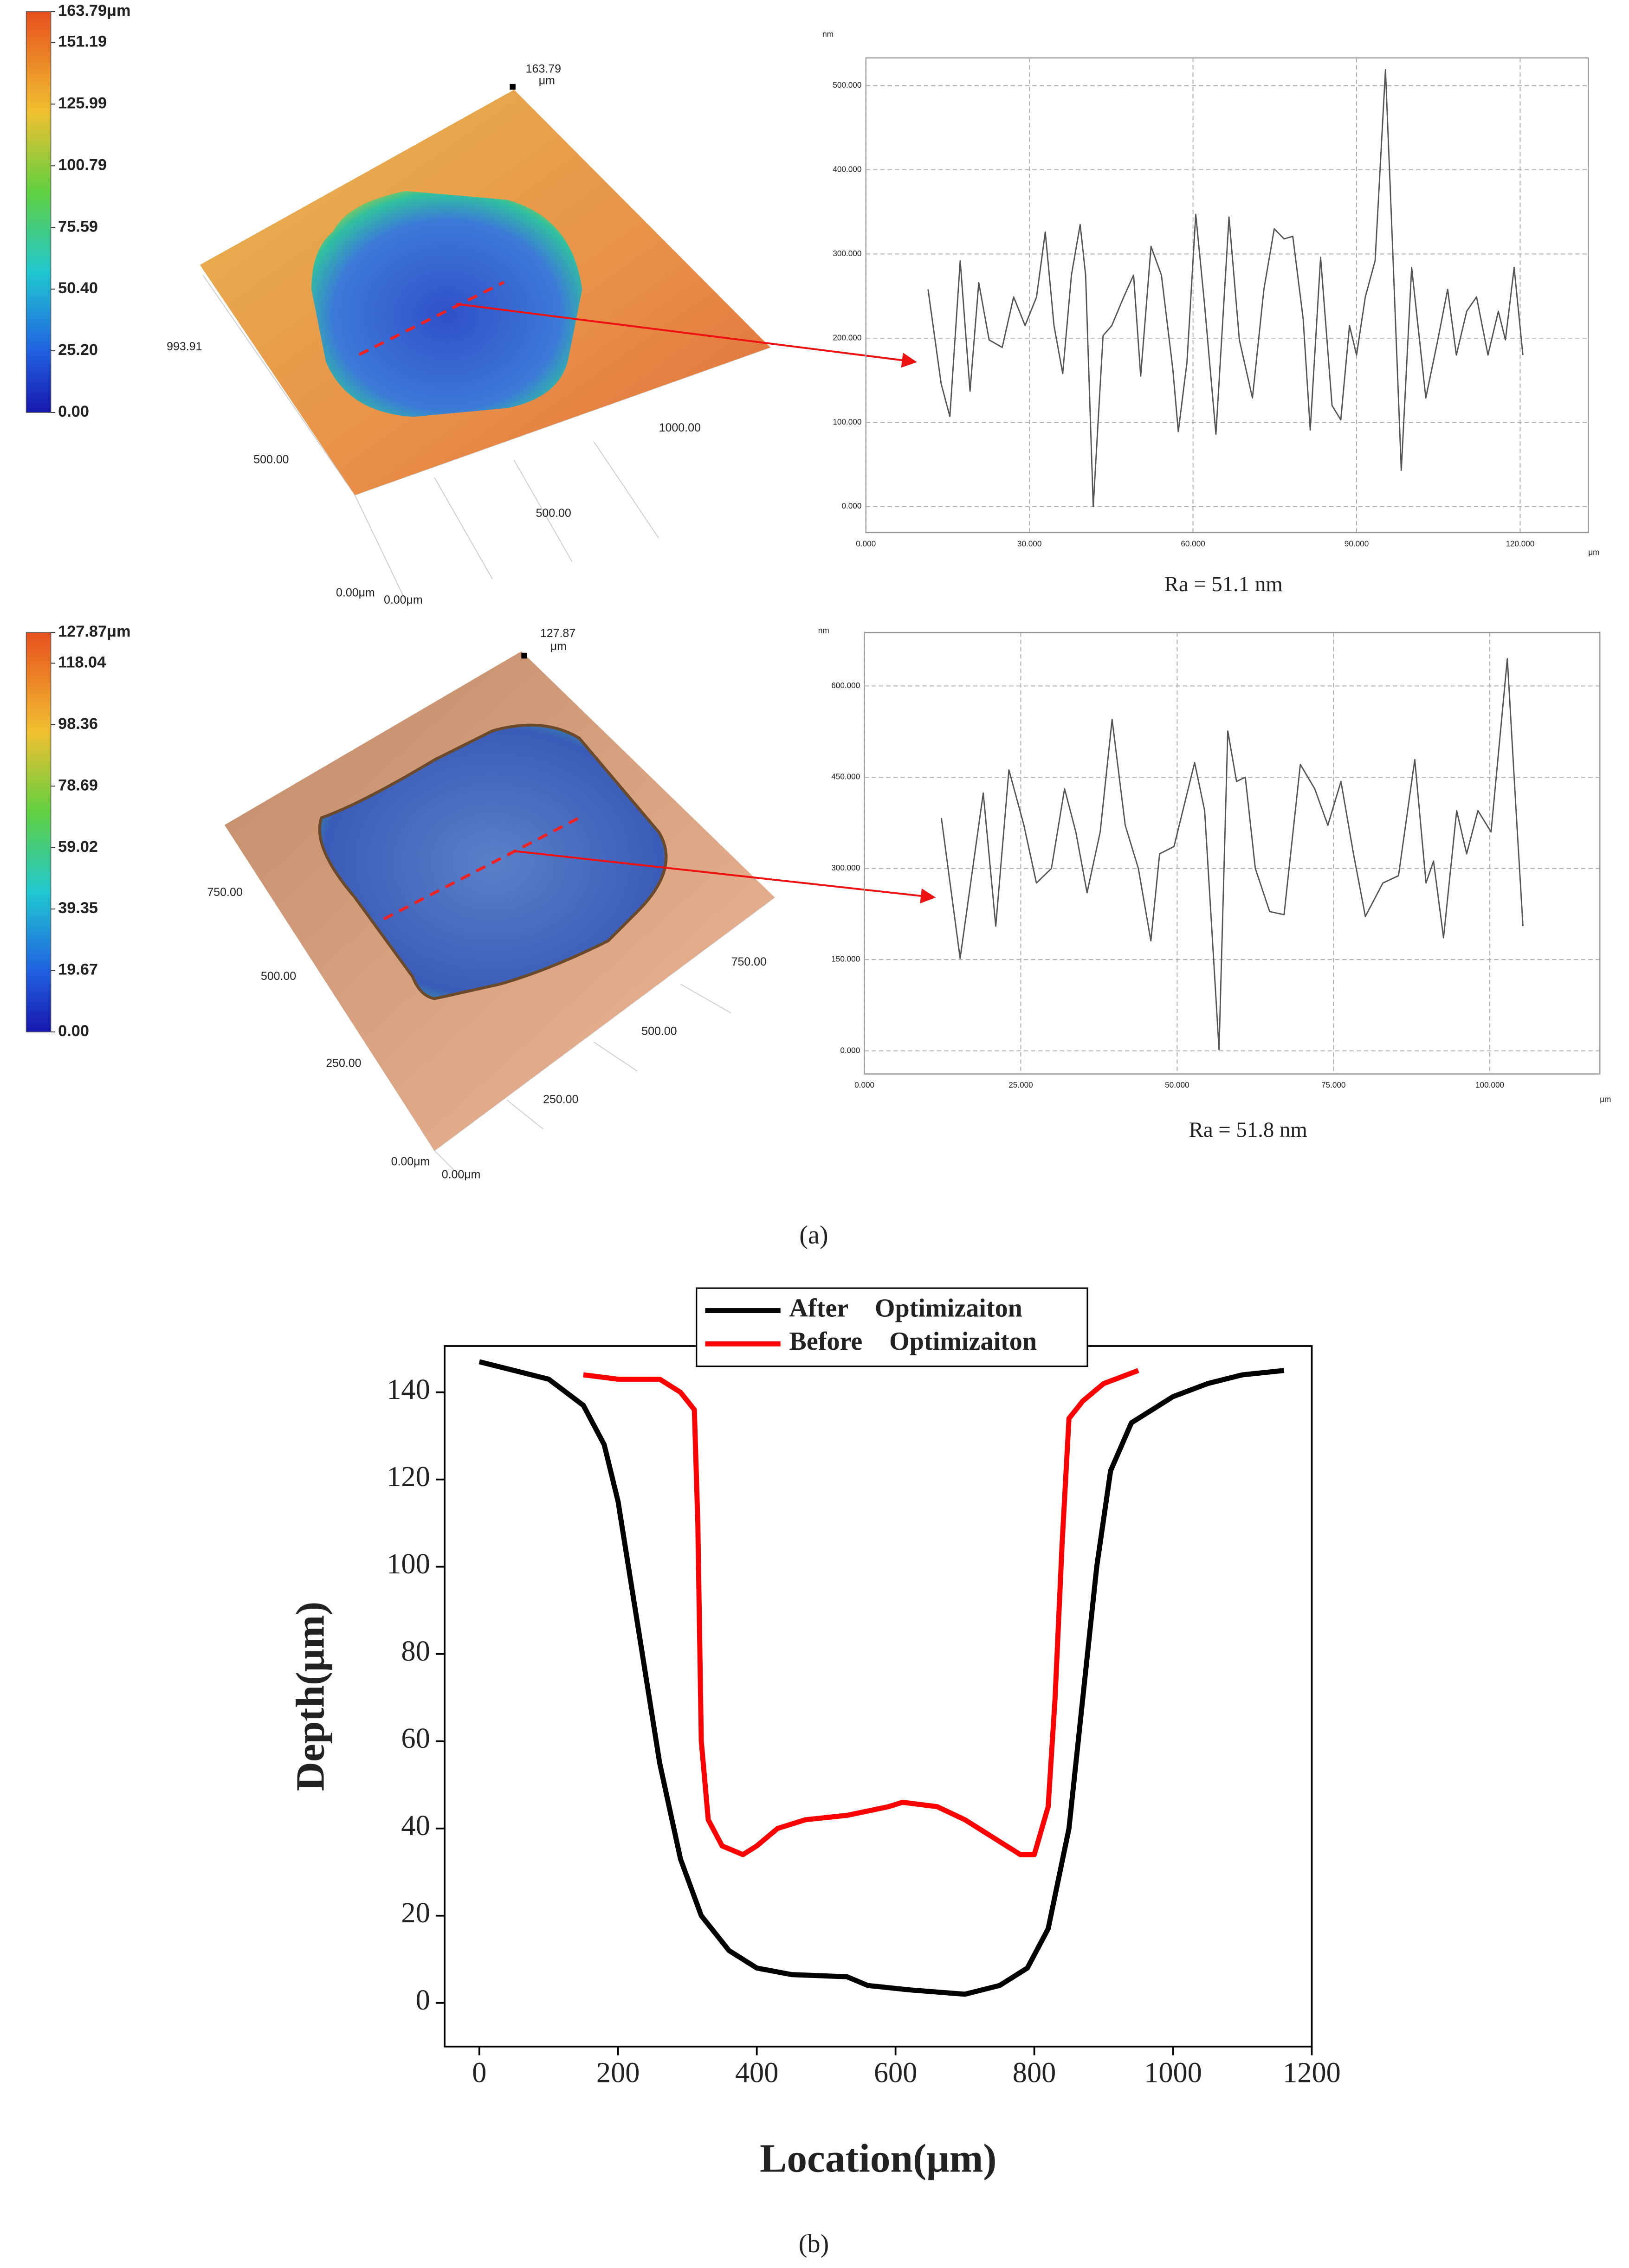 This screenshot has width=1629, height=2268. What do you see at coordinates (1177, 1084) in the screenshot?
I see `x-tick-label: 50.000` at bounding box center [1177, 1084].